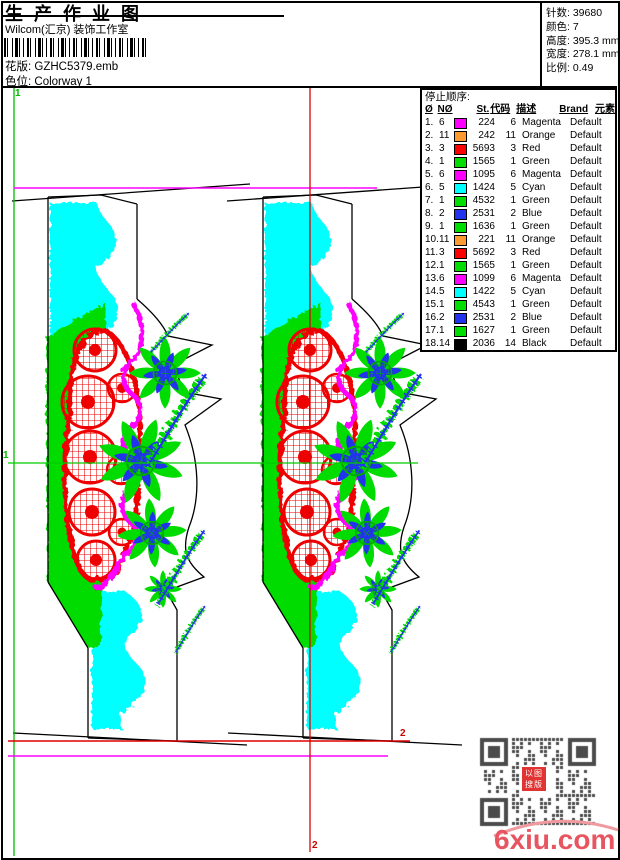 Image resolution: width=620 pixels, height=860 pixels. I want to click on info-row: 宽度: 278.1 mm, so click(583, 54).